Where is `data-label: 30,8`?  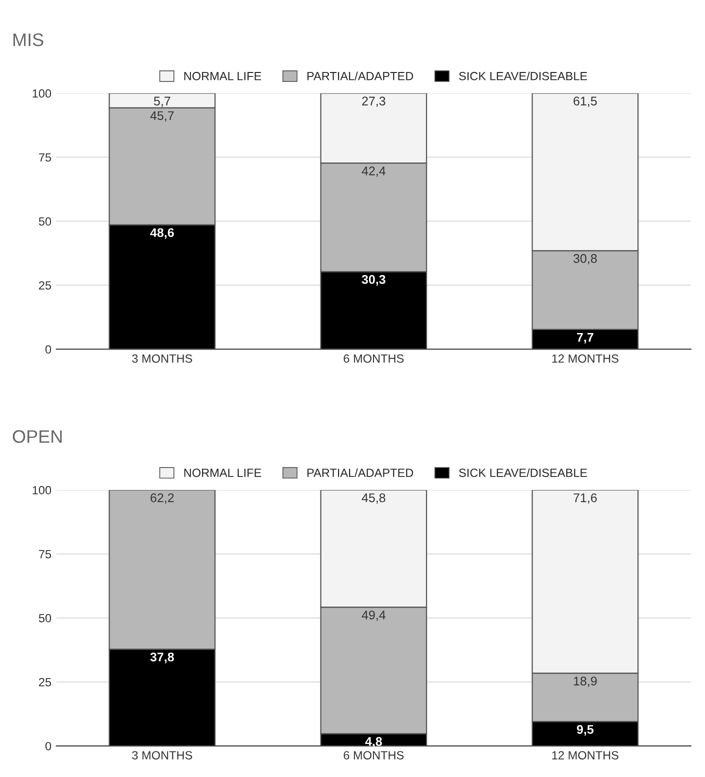
data-label: 30,8 is located at coordinates (585, 259).